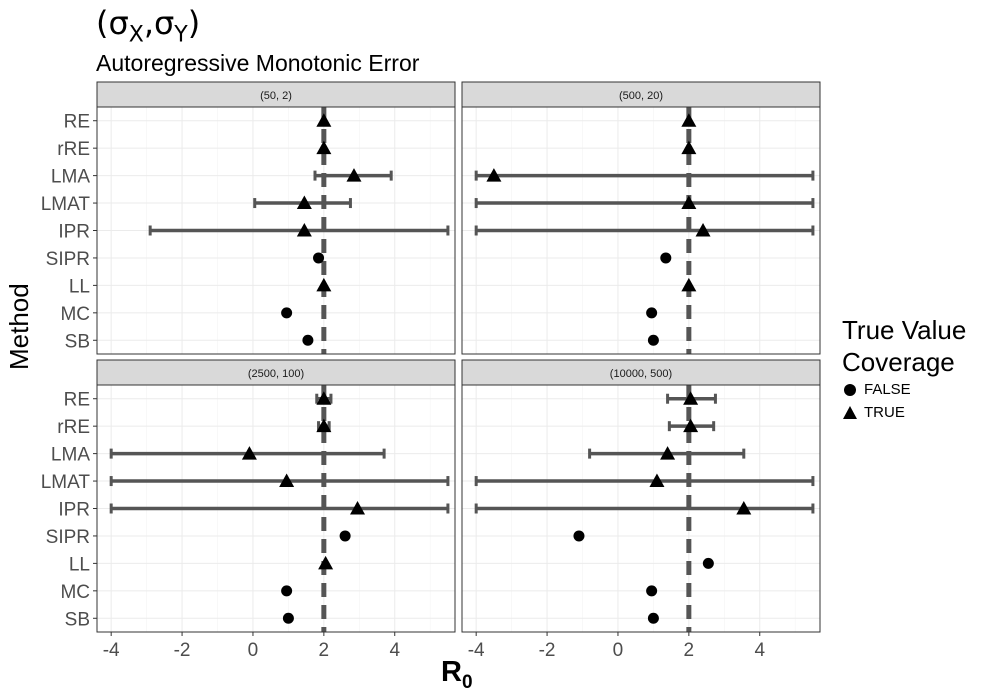 The width and height of the screenshot is (1000, 700). I want to click on legend-title-line2: Coverage, so click(898, 362).